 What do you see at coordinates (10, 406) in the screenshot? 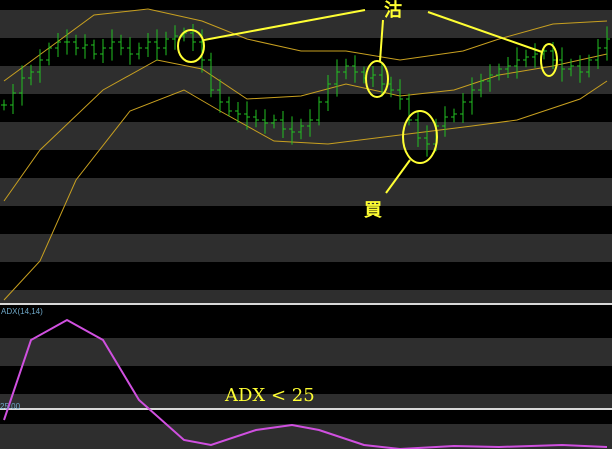
I see `adx-threshold-label: 25.00` at bounding box center [10, 406].